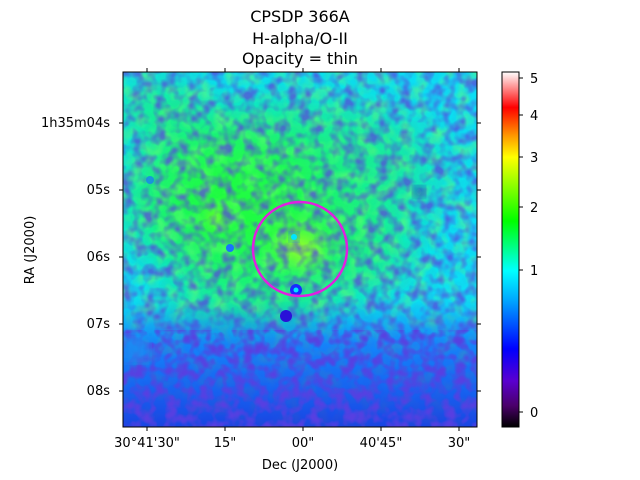 This screenshot has height=480, width=640. I want to click on x-tick-label: 40'45", so click(381, 443).